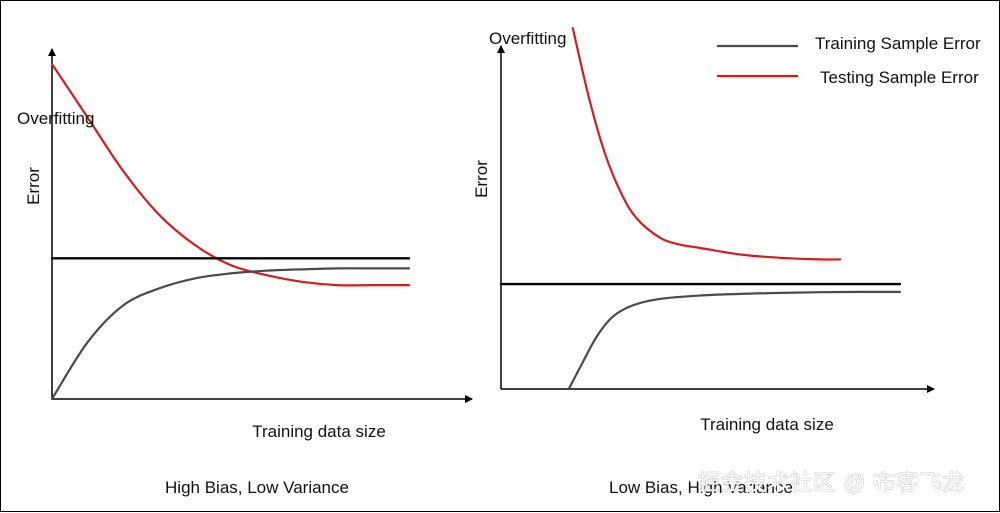 Image resolution: width=1000 pixels, height=513 pixels. I want to click on chart-caption: Low Bias, High Variance, so click(701, 487).